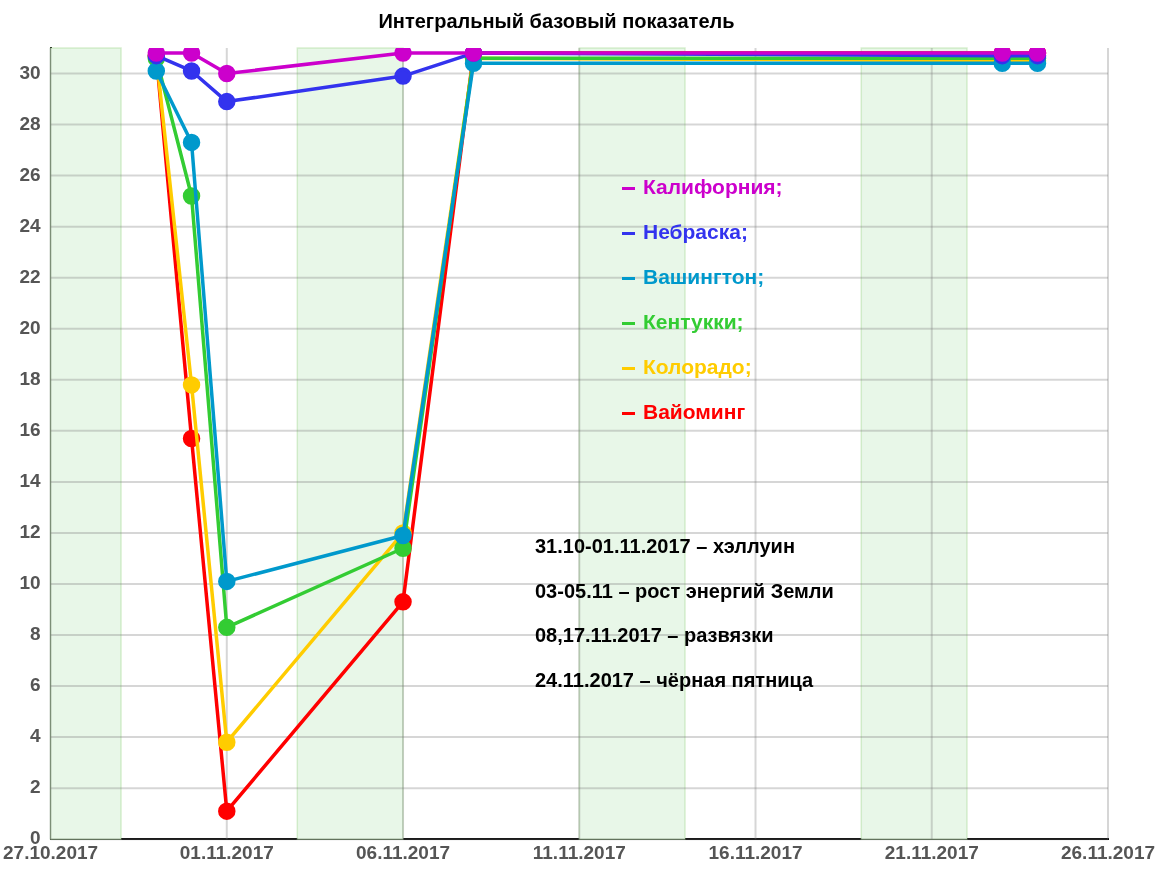  What do you see at coordinates (35, 787) in the screenshot?
I see `y-tick-label: 2` at bounding box center [35, 787].